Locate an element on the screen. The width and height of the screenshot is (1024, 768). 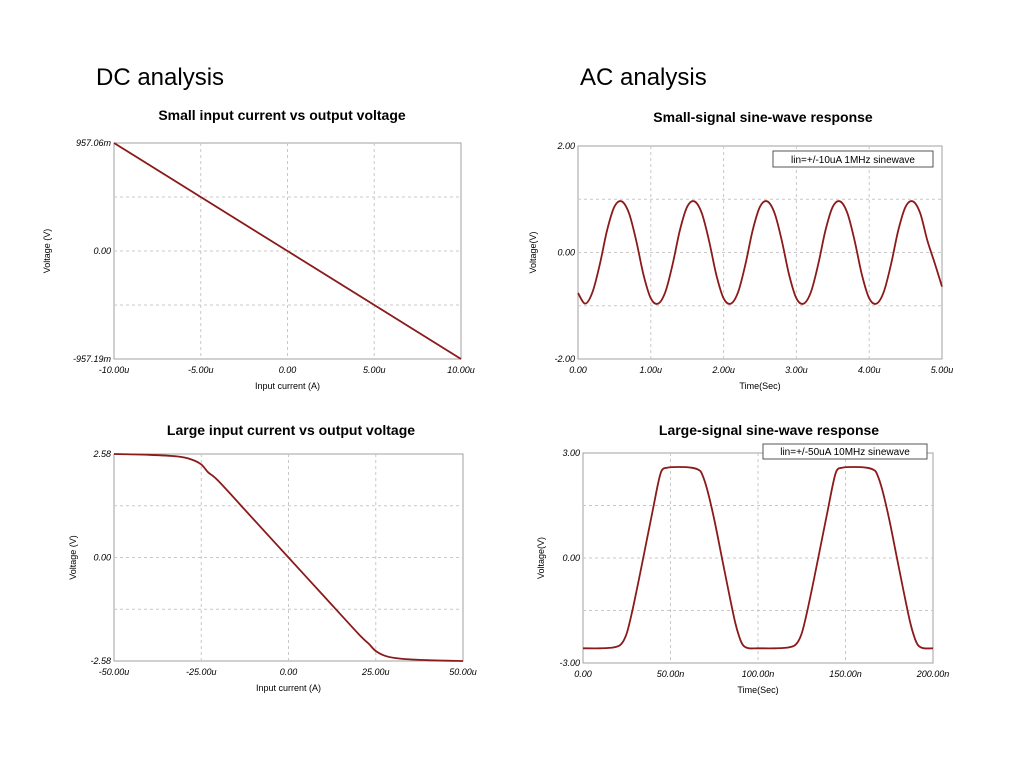
annotation-label: lin=+/-50uA 10MHz sinewave is located at coordinates (845, 452).